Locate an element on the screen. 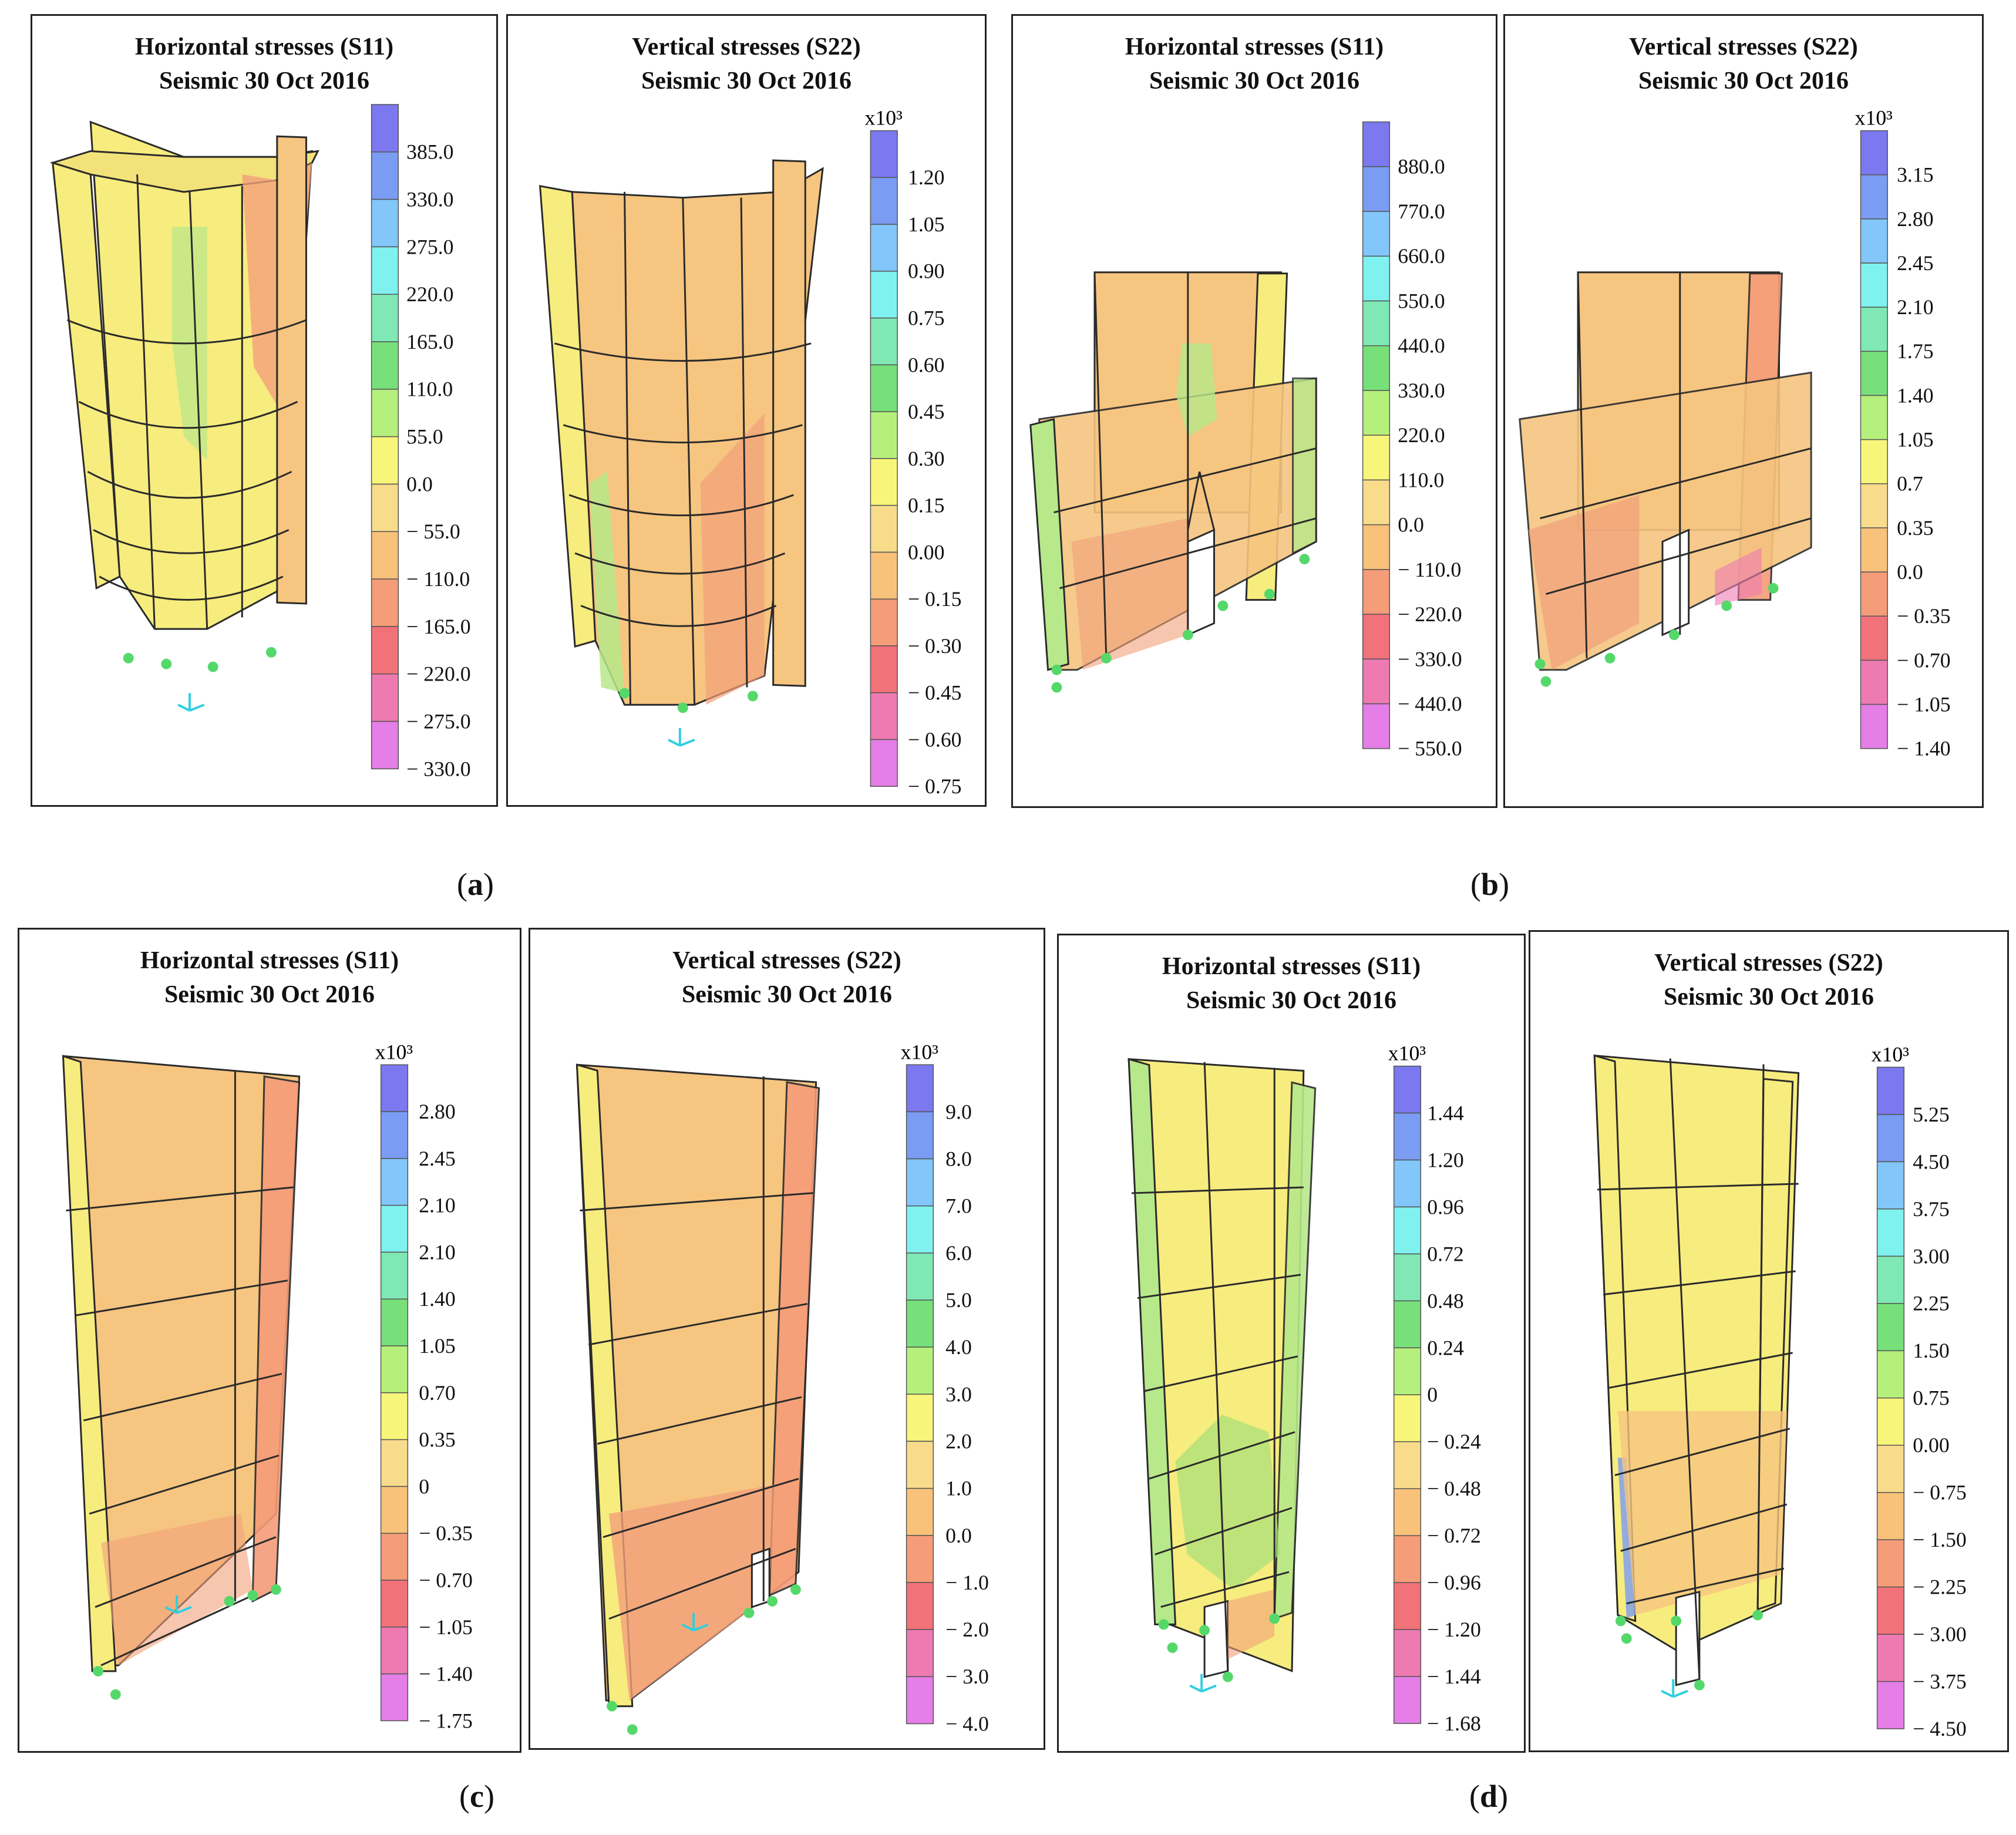 This screenshot has height=1835, width=2016. silo-side-left is located at coordinates (568, 417).